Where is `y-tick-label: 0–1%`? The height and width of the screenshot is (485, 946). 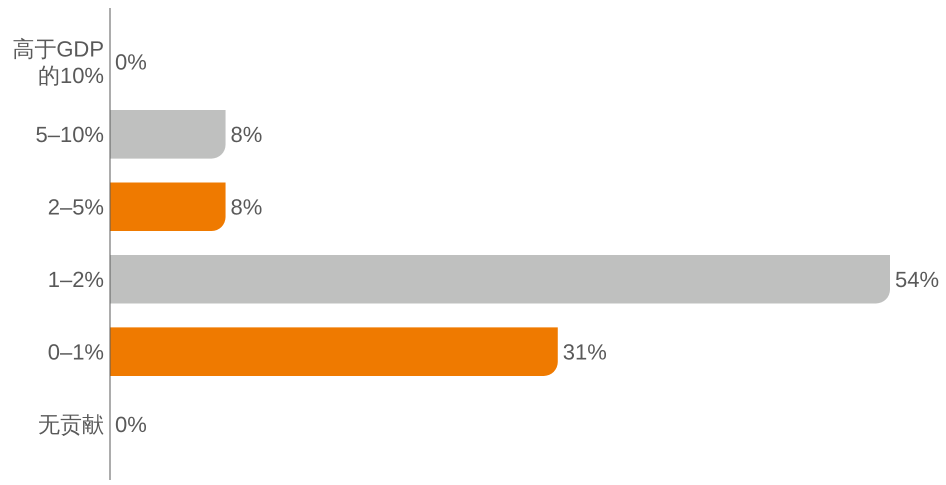
y-tick-label: 0–1% is located at coordinates (76, 351).